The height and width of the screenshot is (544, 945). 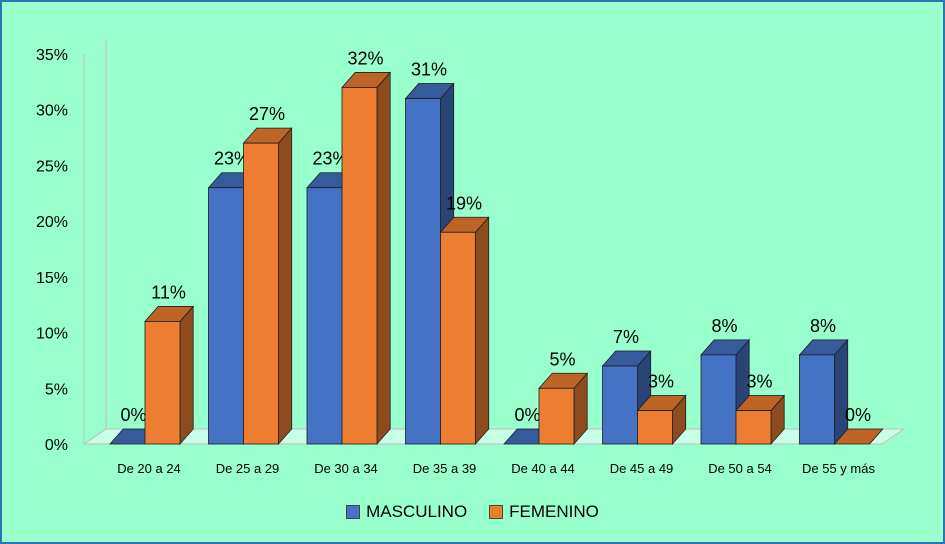 What do you see at coordinates (554, 511) in the screenshot?
I see `legend-label-femenino: FEMENINO` at bounding box center [554, 511].